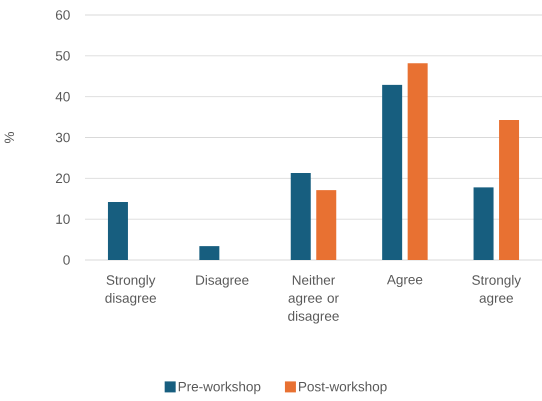 This screenshot has width=542, height=401. What do you see at coordinates (219, 387) in the screenshot?
I see `legend-label: Pre-workshop` at bounding box center [219, 387].